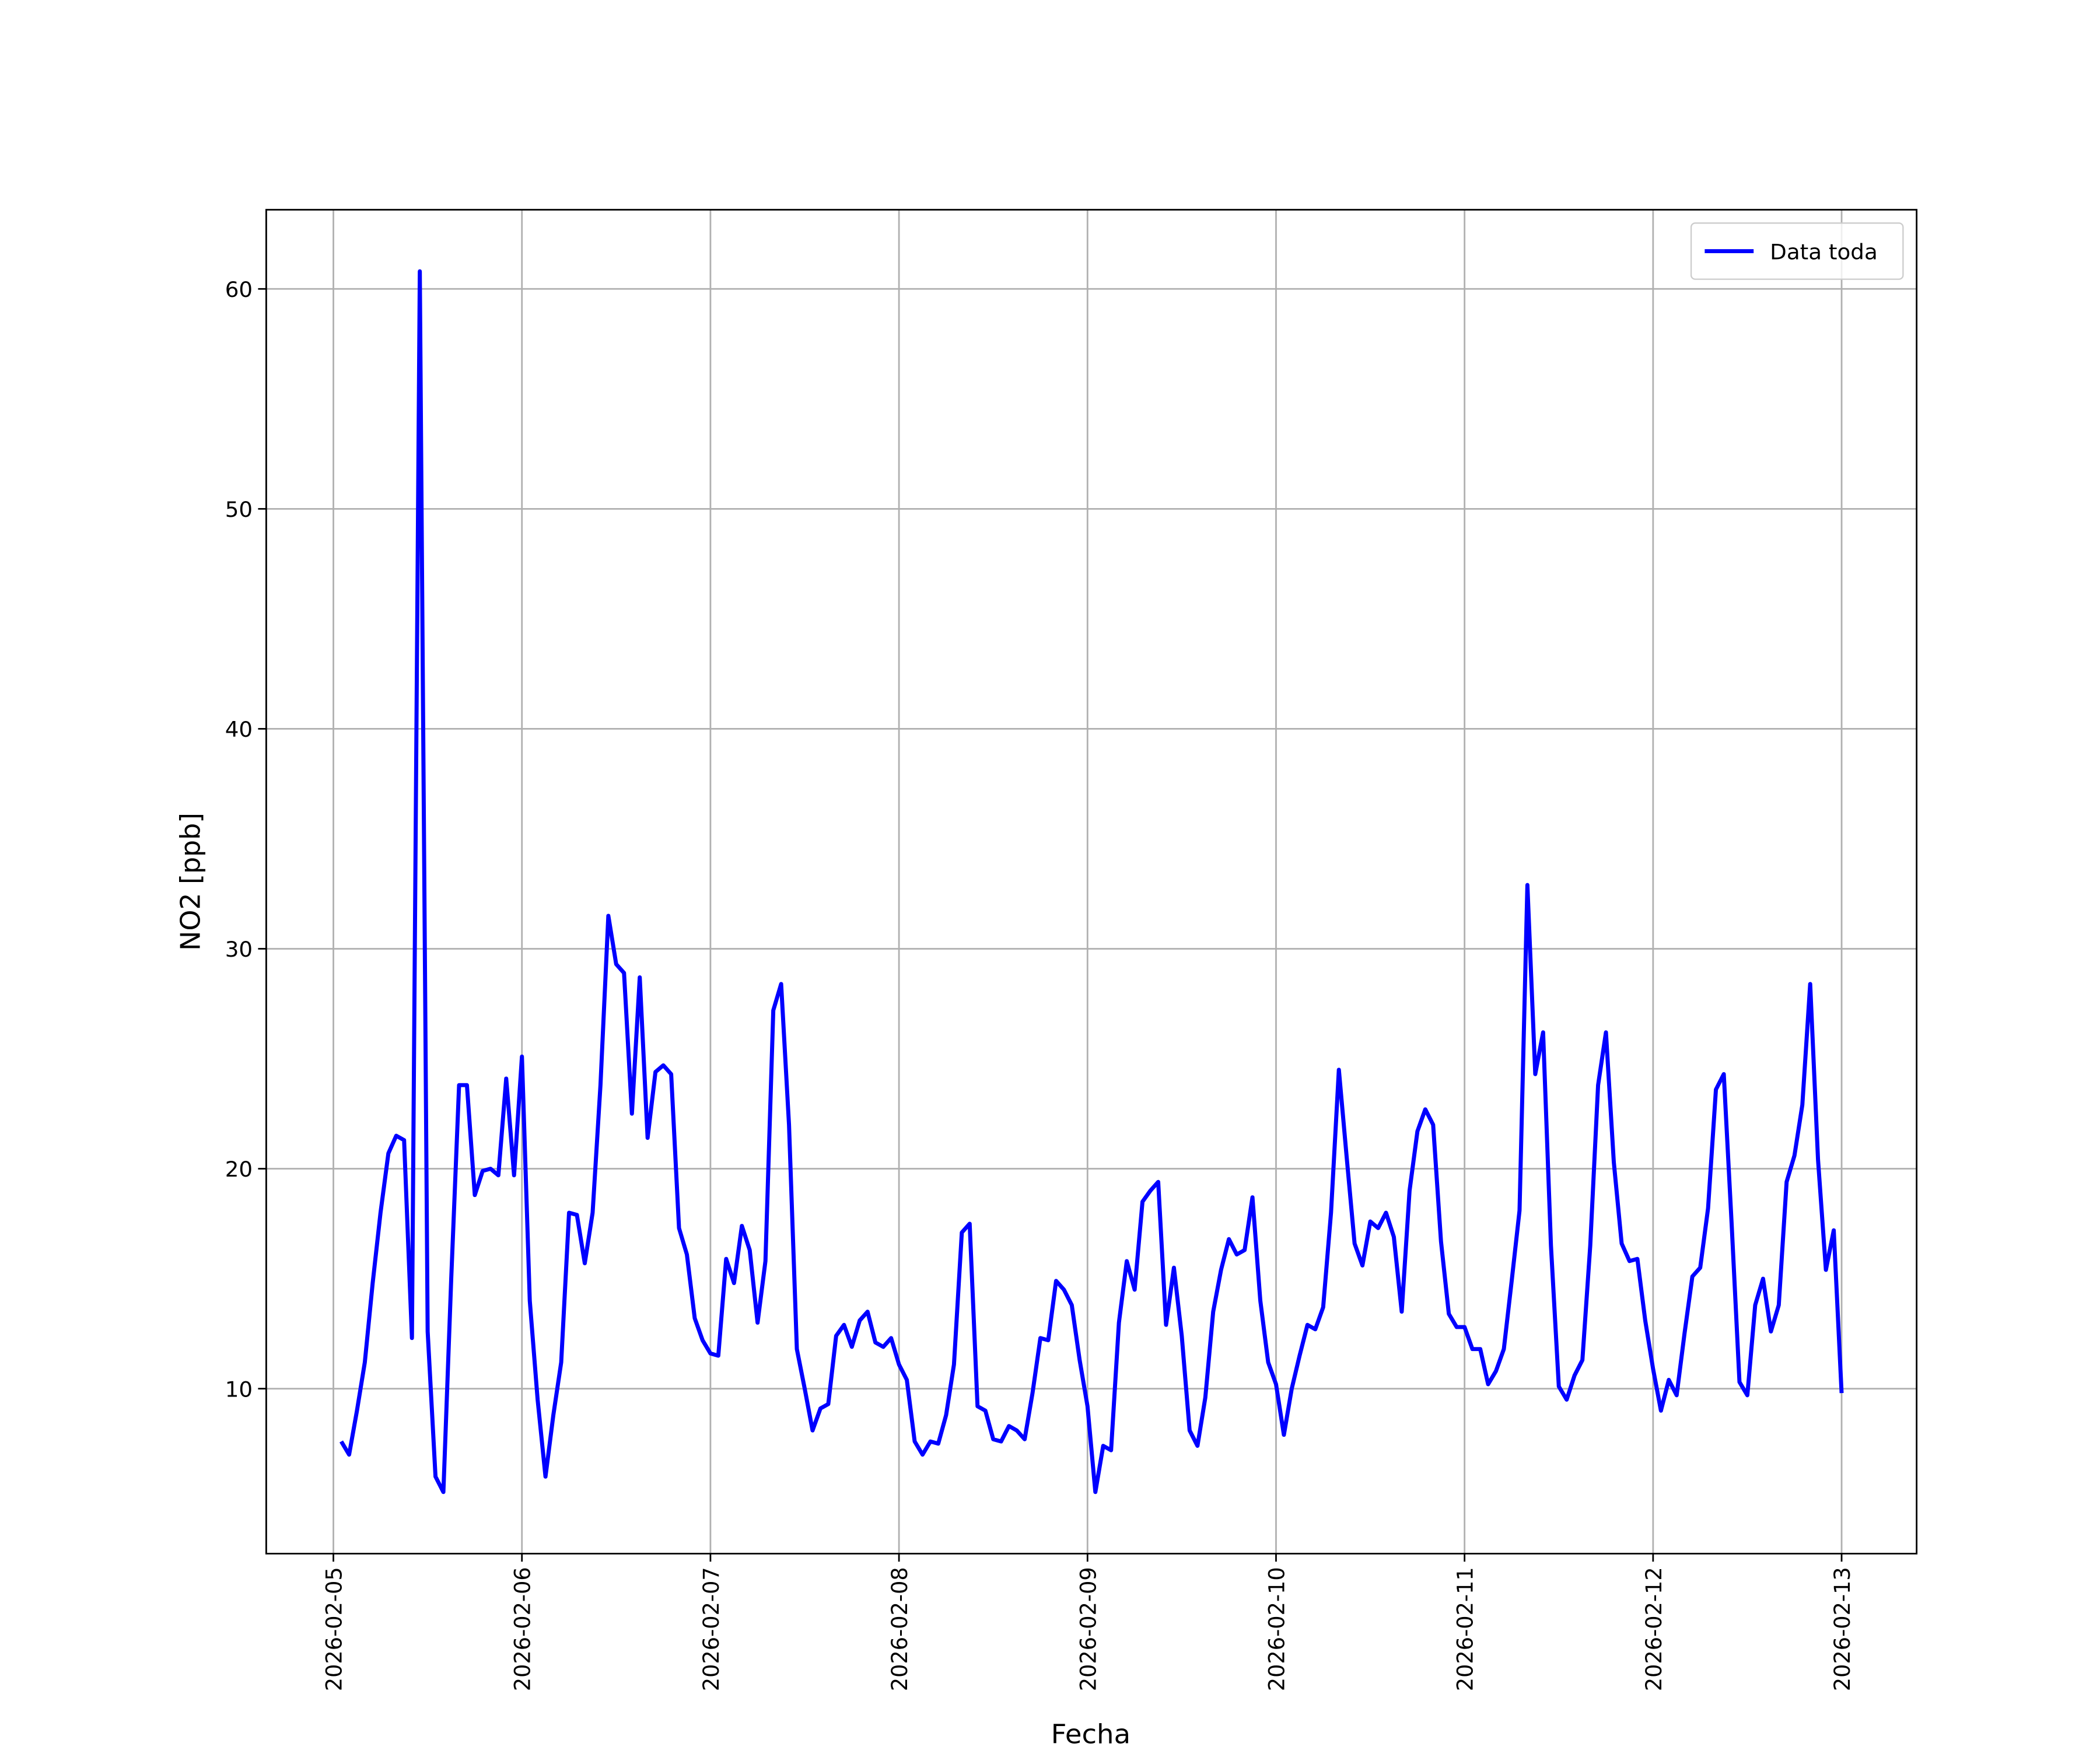  Describe the element at coordinates (190, 882) in the screenshot. I see `y-axis-label: NO2 [ppb]` at that location.